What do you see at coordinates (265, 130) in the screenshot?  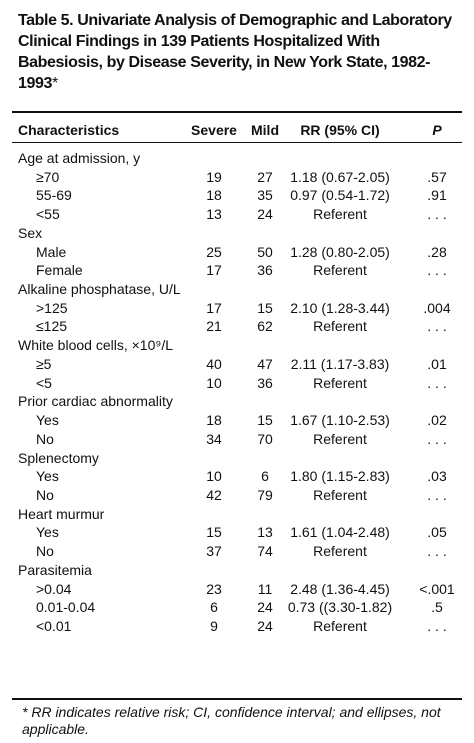 I see `header-mild: Mild` at bounding box center [265, 130].